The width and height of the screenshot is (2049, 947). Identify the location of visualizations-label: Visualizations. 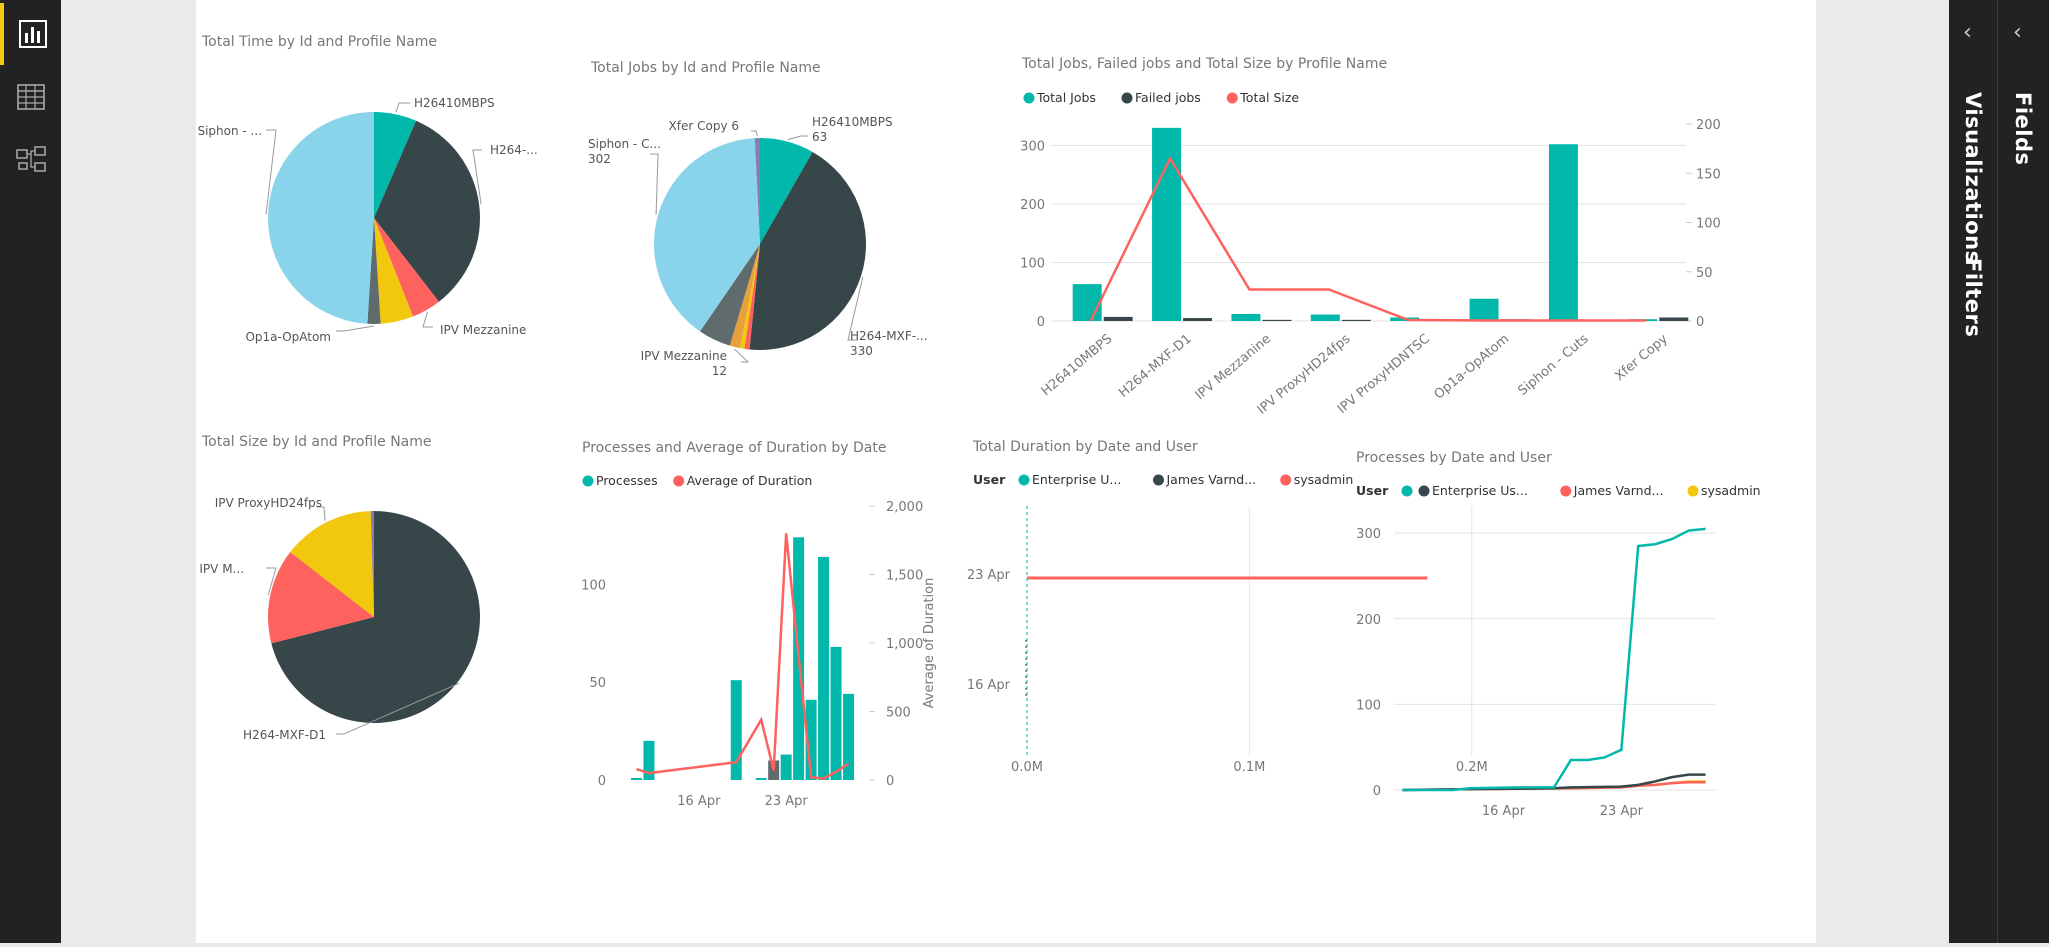
(1973, 178).